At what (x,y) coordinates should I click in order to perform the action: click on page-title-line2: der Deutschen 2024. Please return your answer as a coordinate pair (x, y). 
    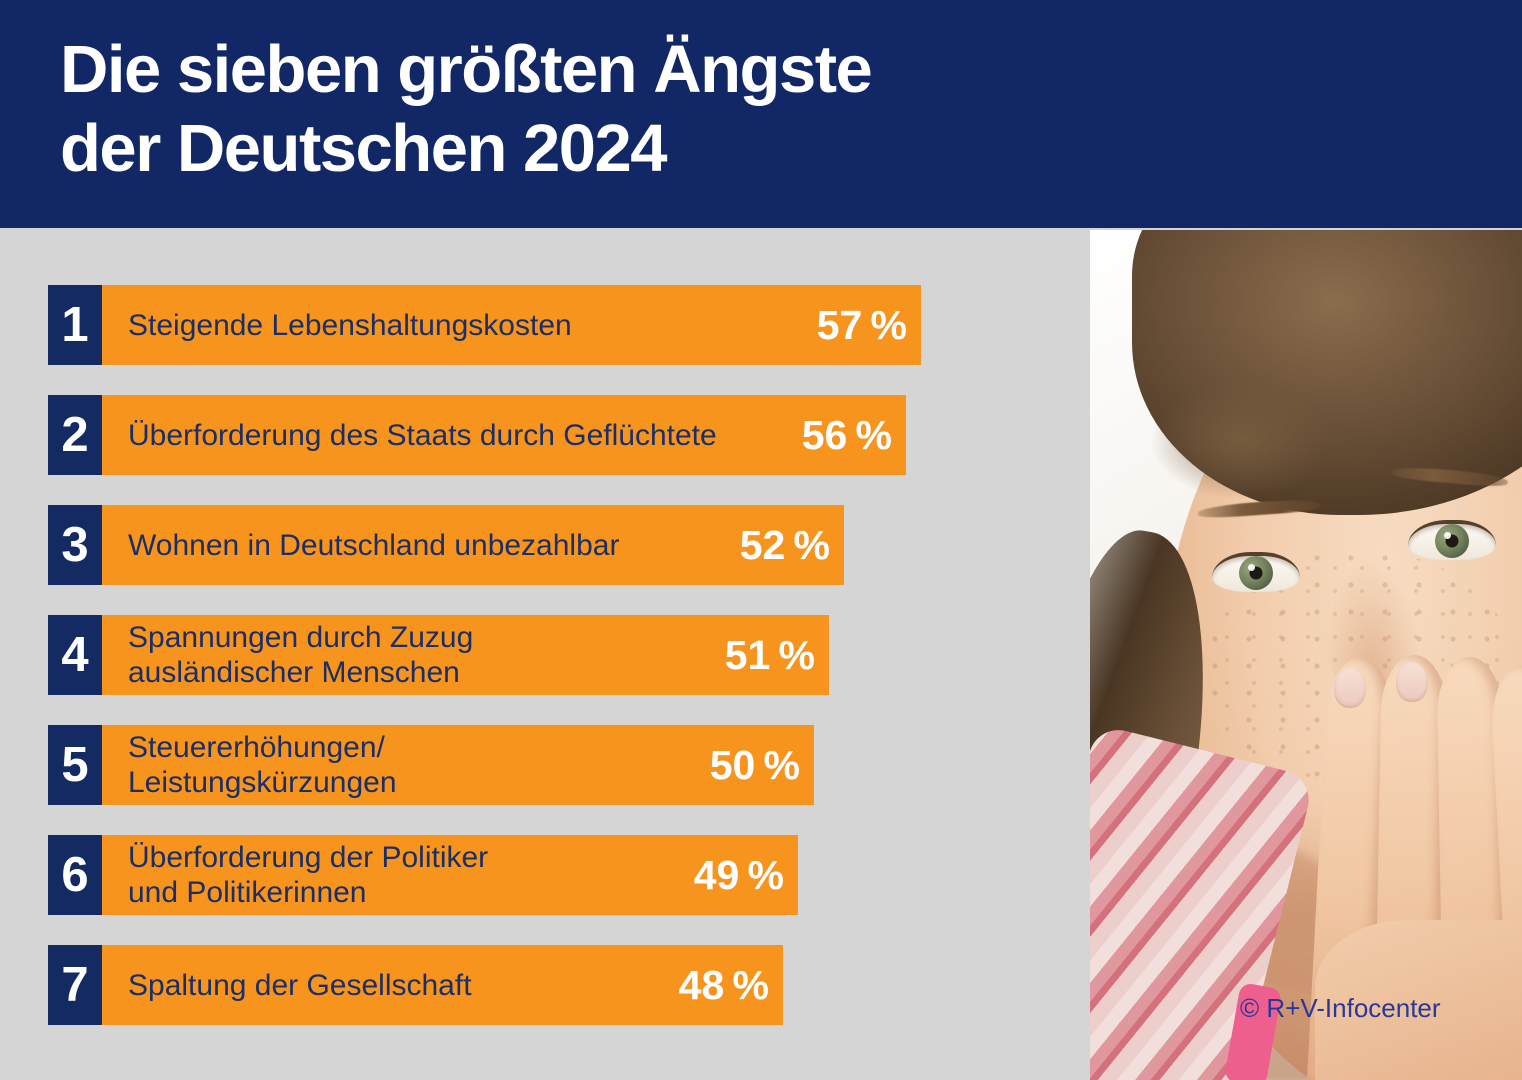
    Looking at the image, I should click on (364, 148).